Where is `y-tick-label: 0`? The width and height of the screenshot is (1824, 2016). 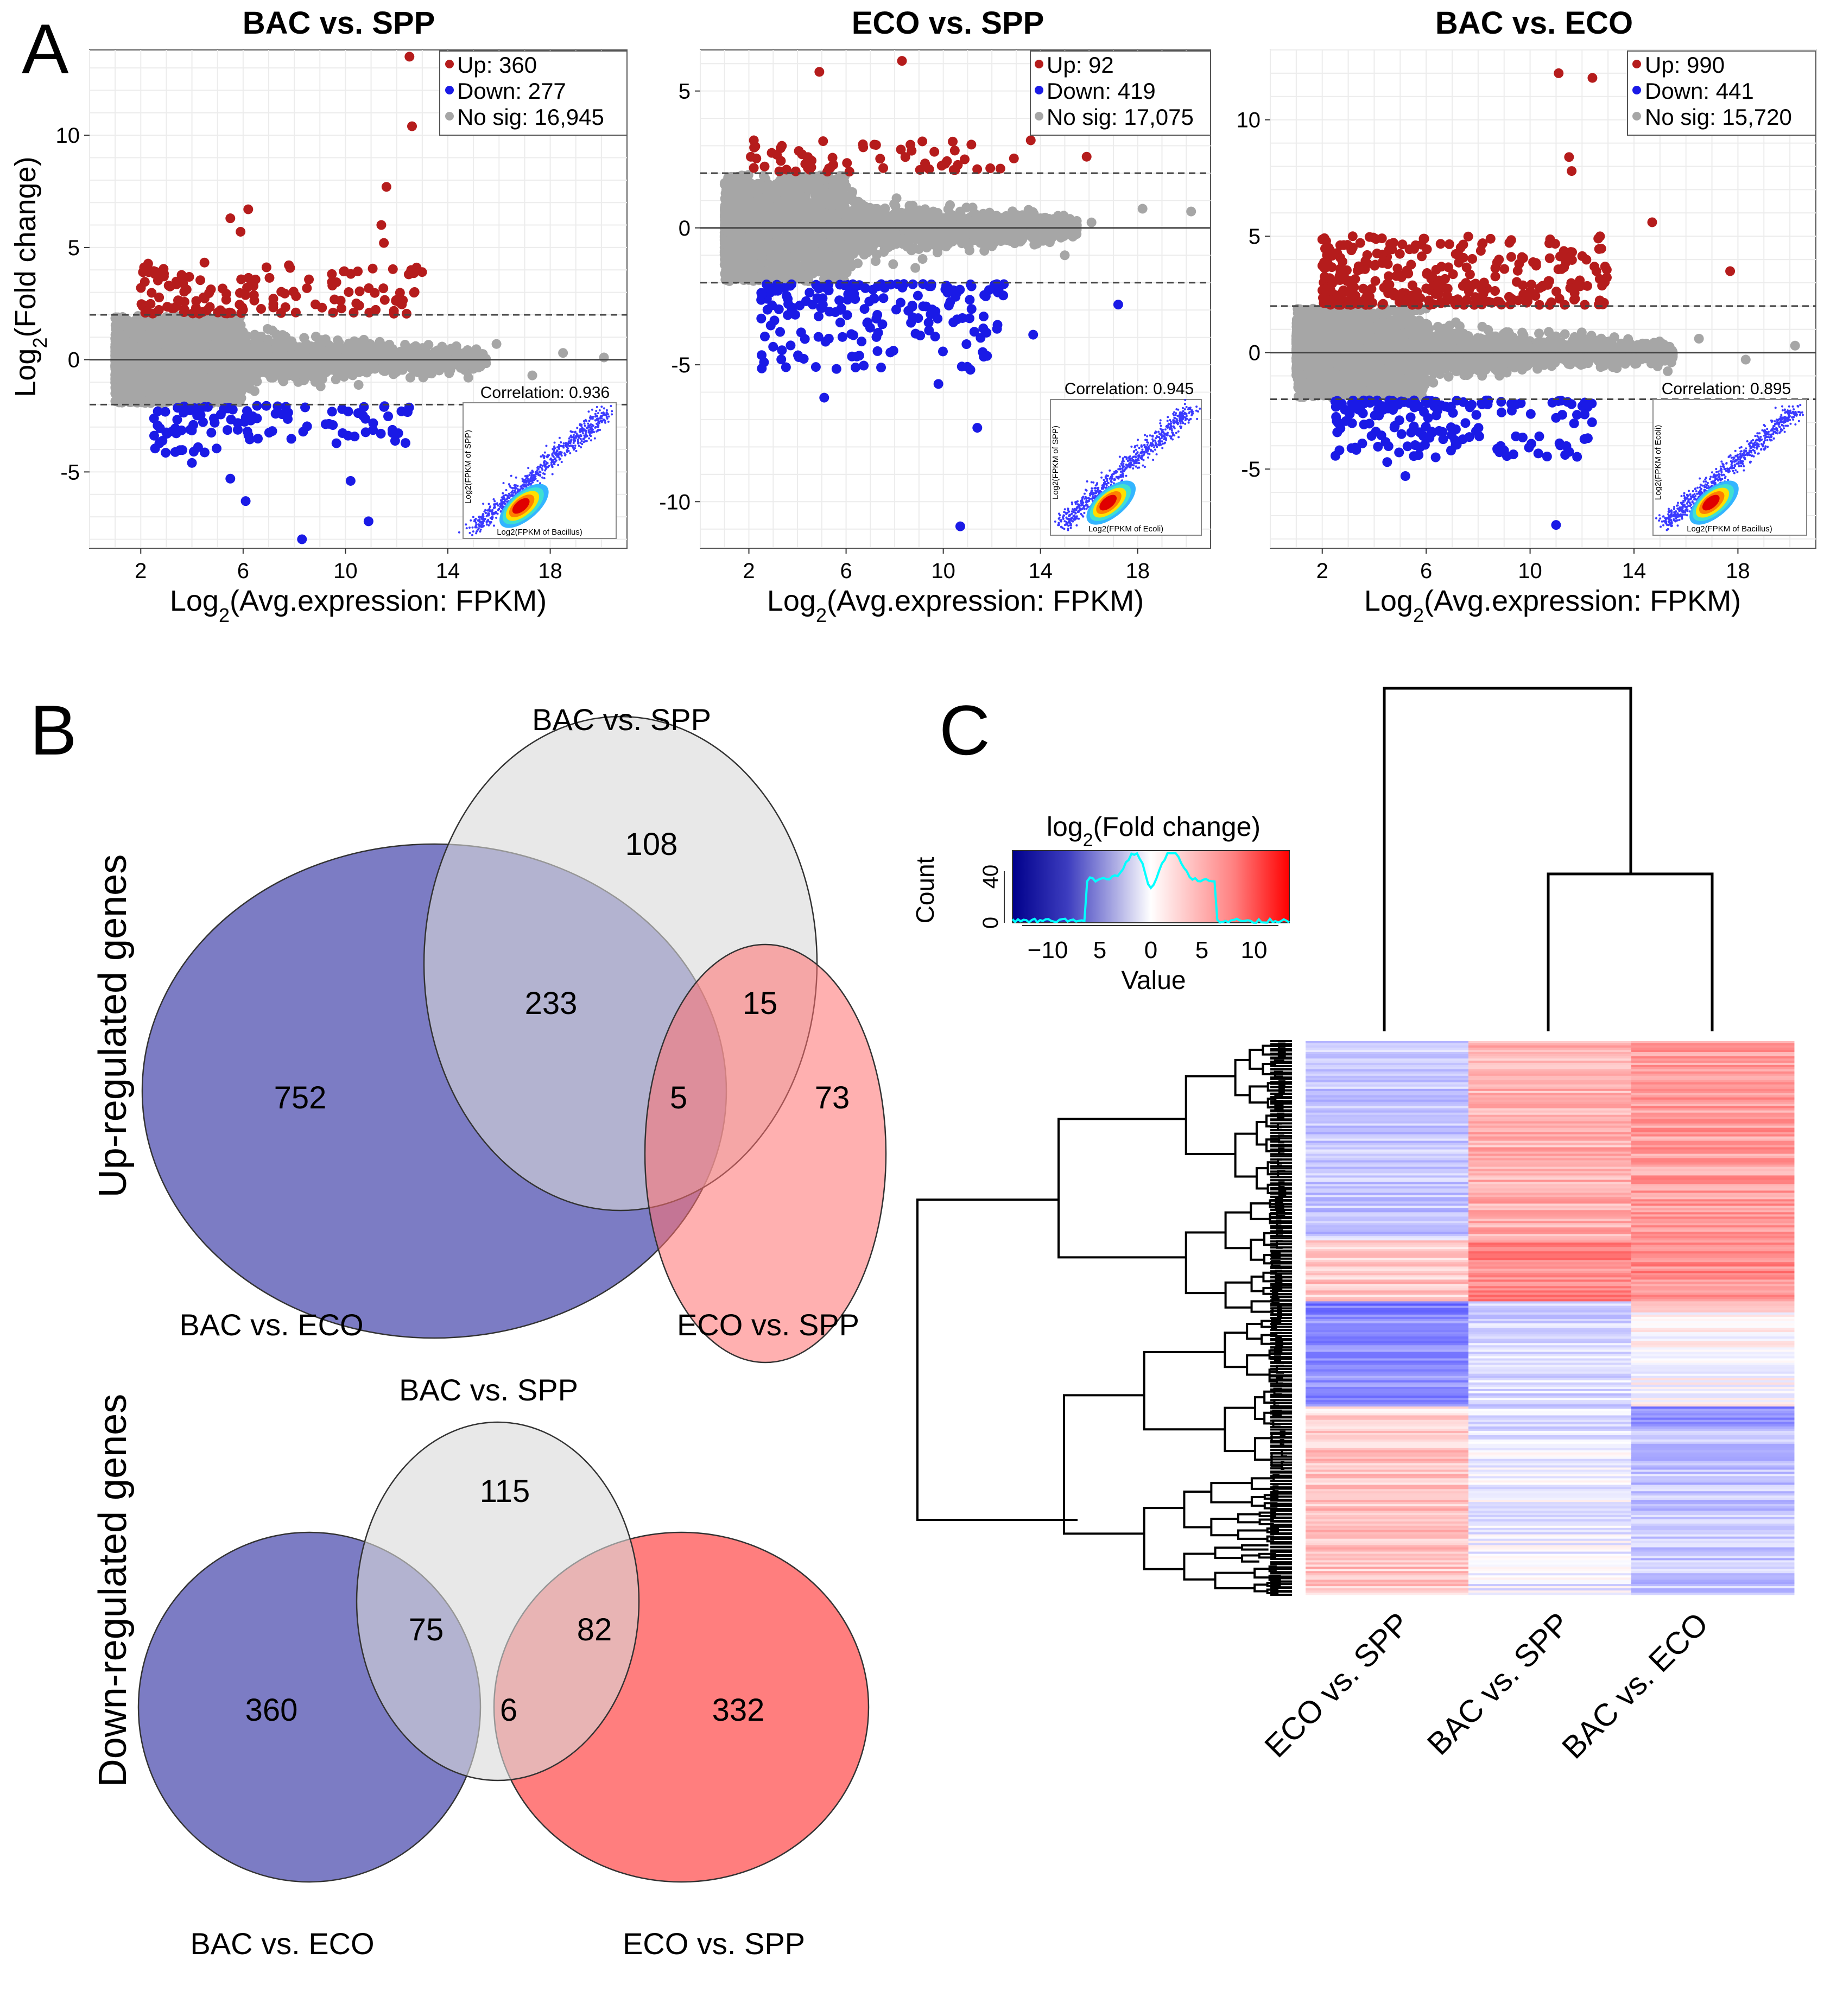
y-tick-label: 0 is located at coordinates (74, 360).